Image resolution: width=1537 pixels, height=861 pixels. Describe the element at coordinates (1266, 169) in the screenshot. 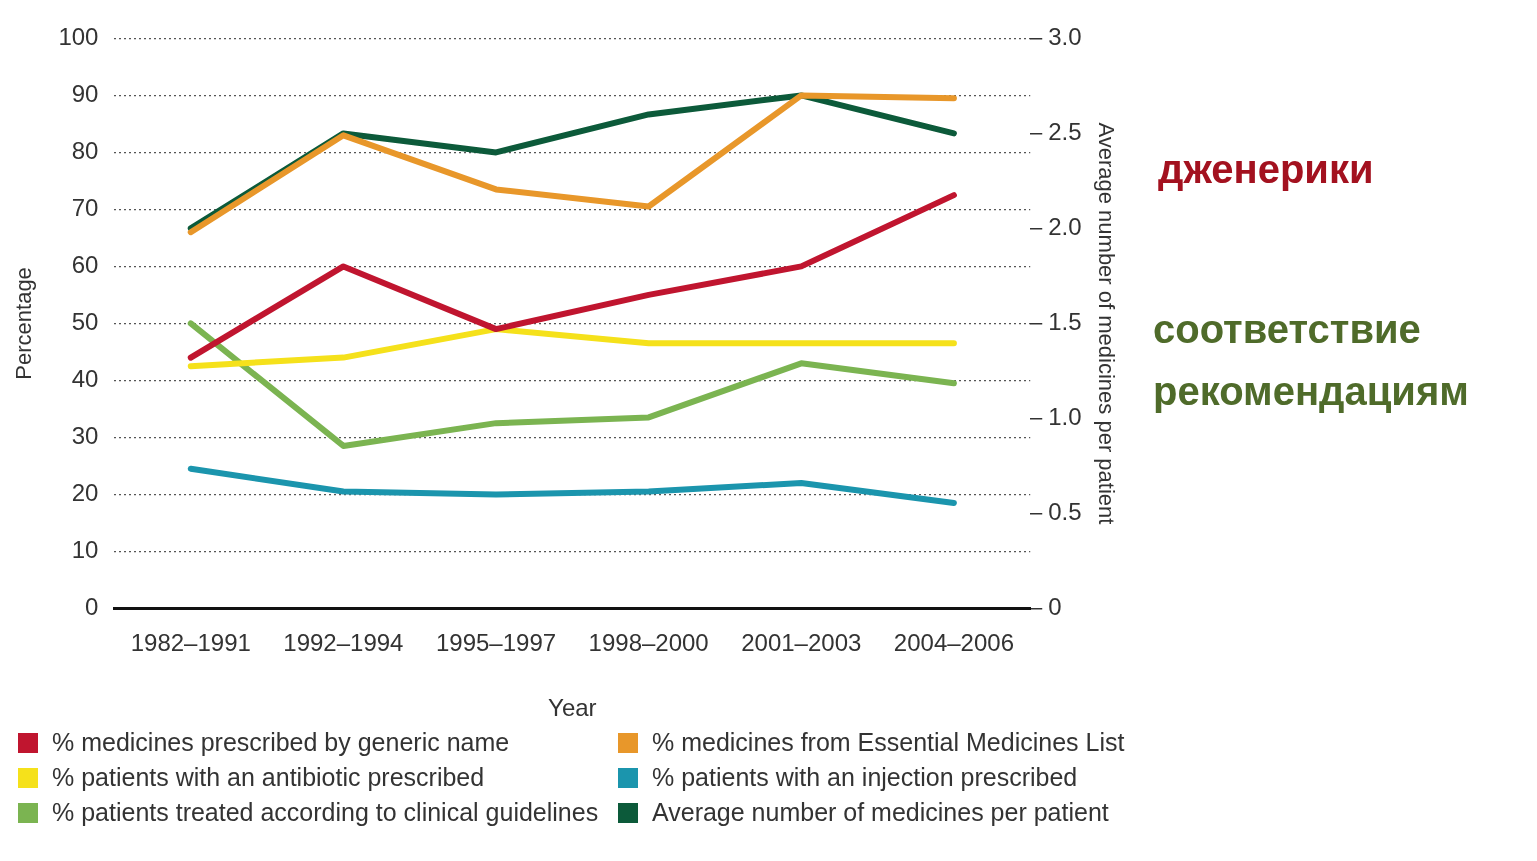

I see `text: дженерики` at that location.